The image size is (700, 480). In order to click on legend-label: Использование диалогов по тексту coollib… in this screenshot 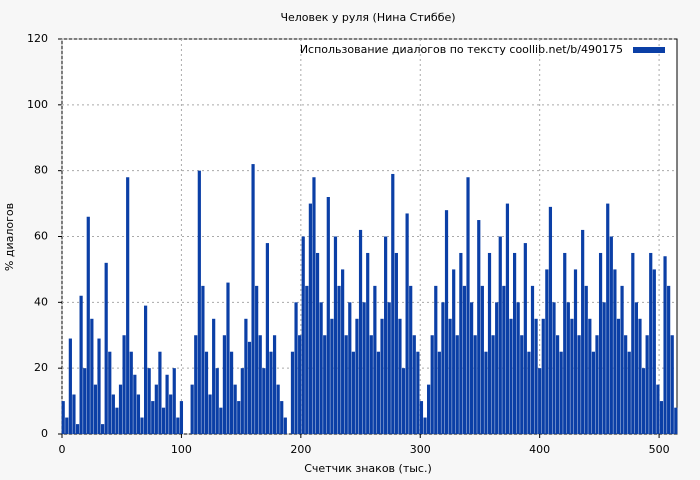, I will do `click(461, 49)`.